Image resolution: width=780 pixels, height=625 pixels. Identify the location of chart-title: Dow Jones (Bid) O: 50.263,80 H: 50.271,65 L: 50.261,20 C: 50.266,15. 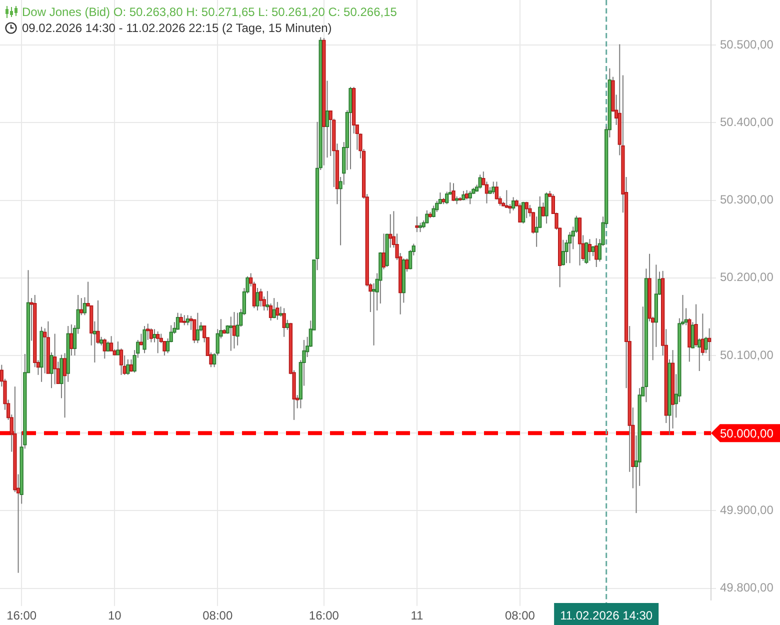
(209, 12).